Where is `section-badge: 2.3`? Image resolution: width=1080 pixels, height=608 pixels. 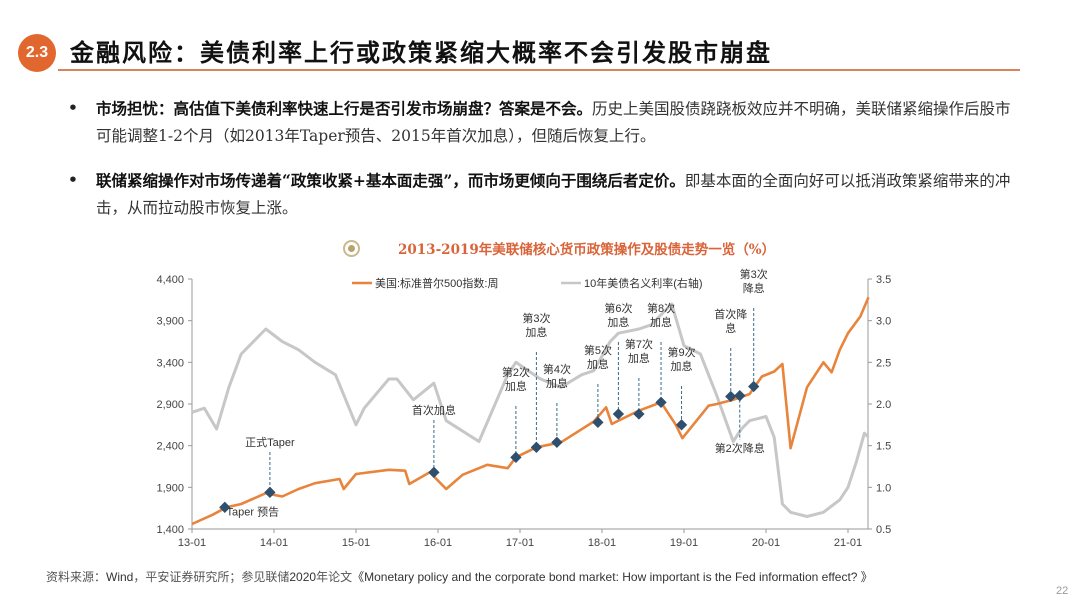 section-badge: 2.3 is located at coordinates (37, 53).